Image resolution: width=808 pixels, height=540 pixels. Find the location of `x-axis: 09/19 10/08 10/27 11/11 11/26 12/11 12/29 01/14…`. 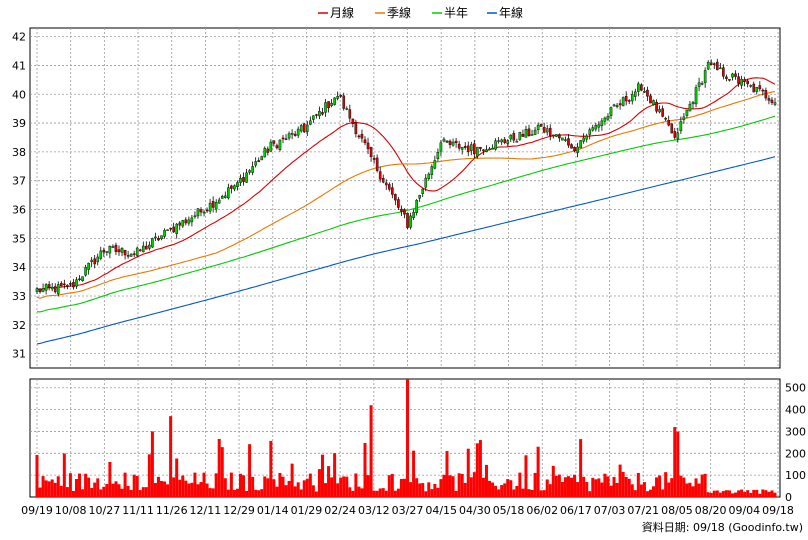

x-axis: 09/19 10/08 10/27 11/11 11/26 12/11 12/29 01/14… is located at coordinates (407, 510).